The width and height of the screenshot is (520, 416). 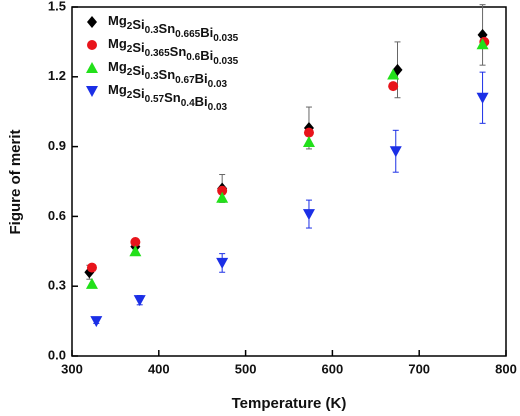 What do you see at coordinates (246, 368) in the screenshot?
I see `x-tick-label: 500` at bounding box center [246, 368].